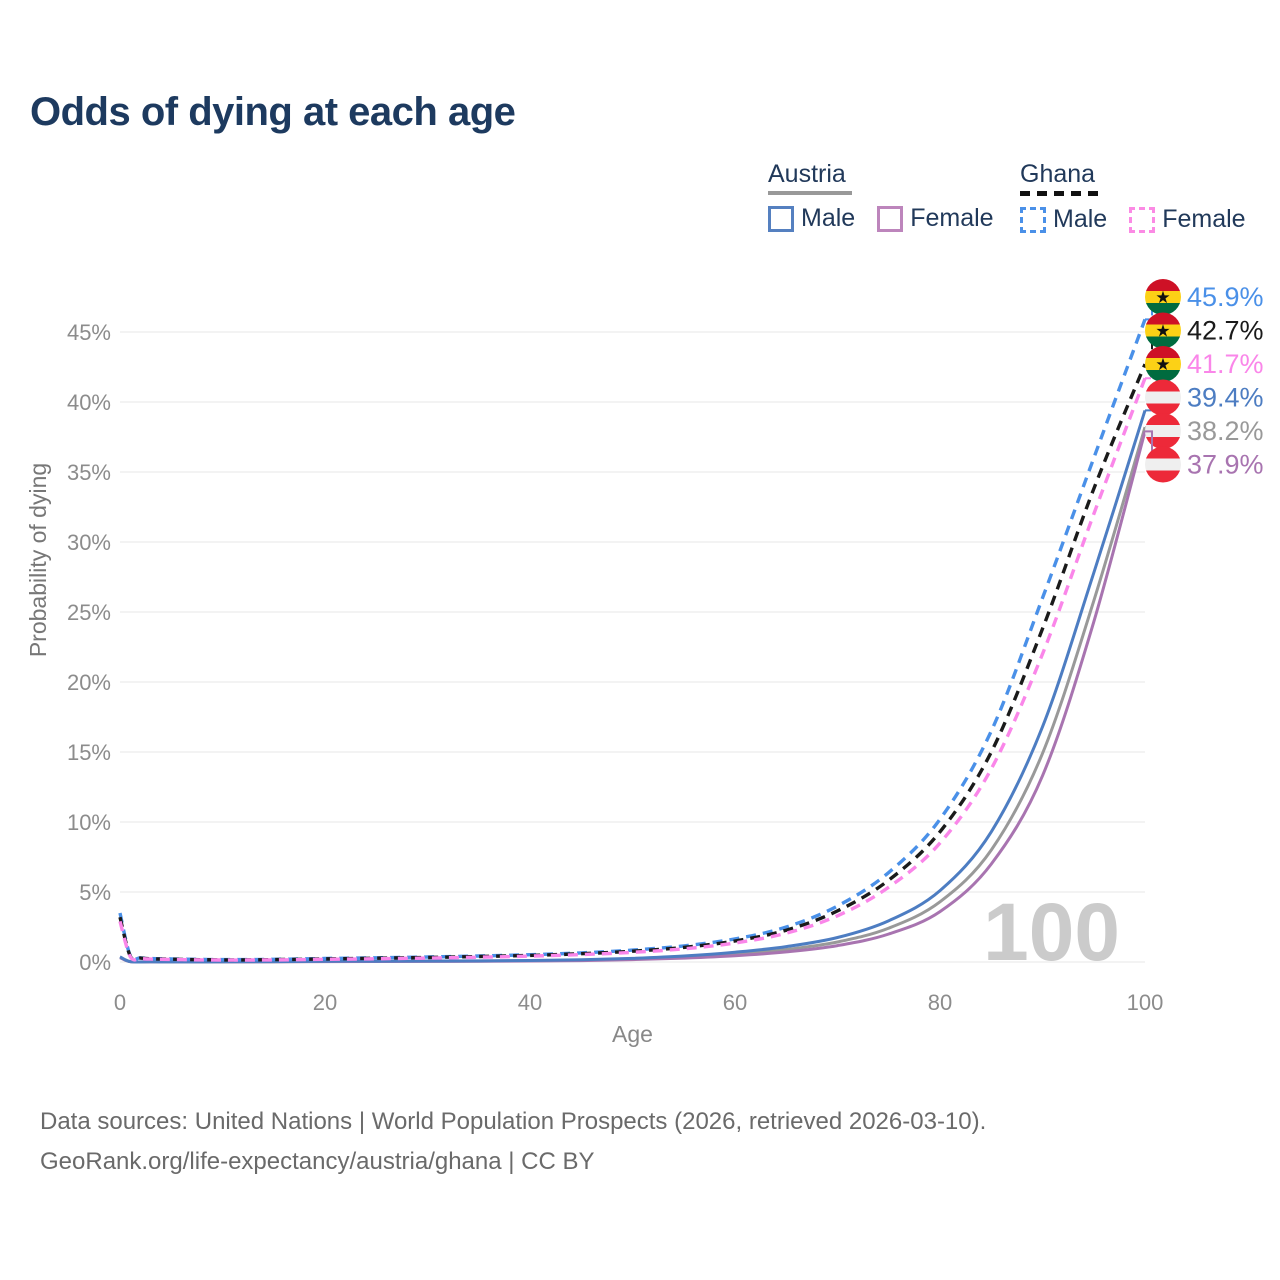 This screenshot has width=1280, height=1280. What do you see at coordinates (807, 174) in the screenshot?
I see `legend-country-austria: Austria` at bounding box center [807, 174].